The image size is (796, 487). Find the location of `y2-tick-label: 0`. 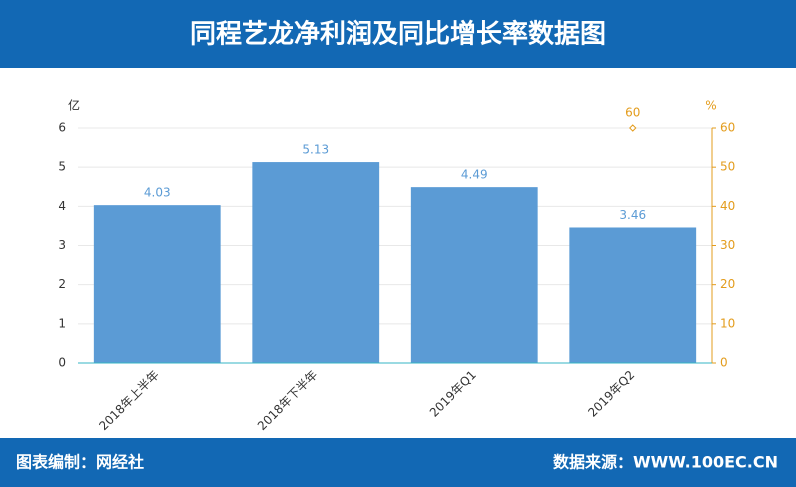

y2-tick-label: 0 is located at coordinates (724, 363).